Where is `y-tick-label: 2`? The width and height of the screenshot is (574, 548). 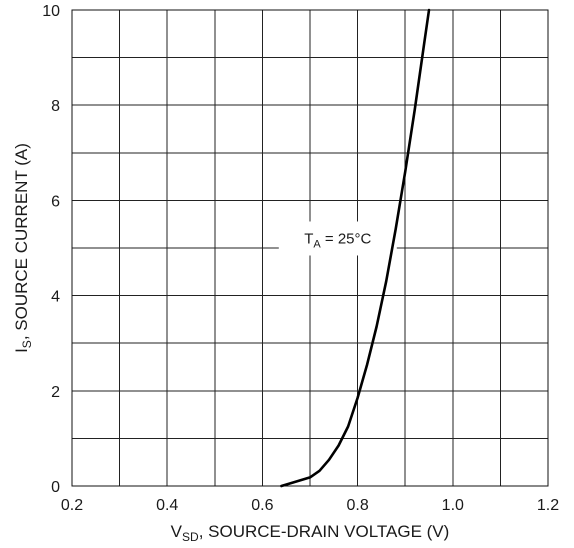
y-tick-label: 2 is located at coordinates (55, 392).